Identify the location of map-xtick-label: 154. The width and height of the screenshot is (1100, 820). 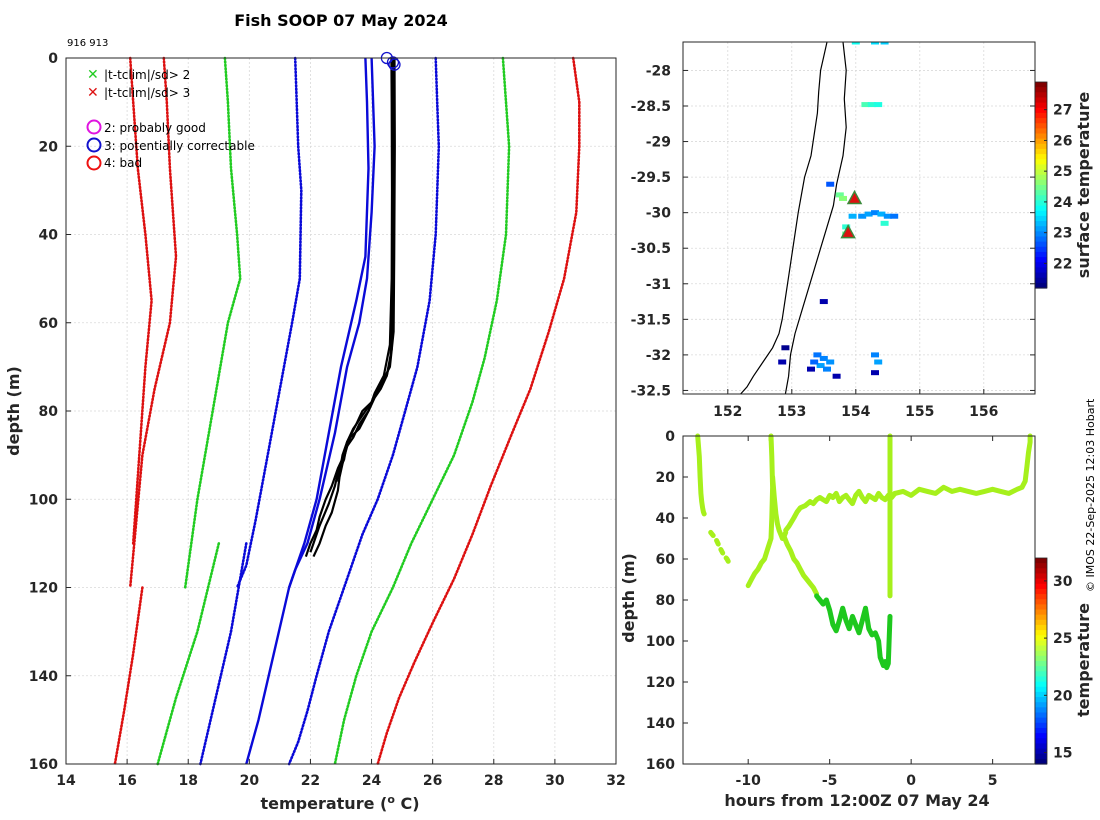
(855, 412).